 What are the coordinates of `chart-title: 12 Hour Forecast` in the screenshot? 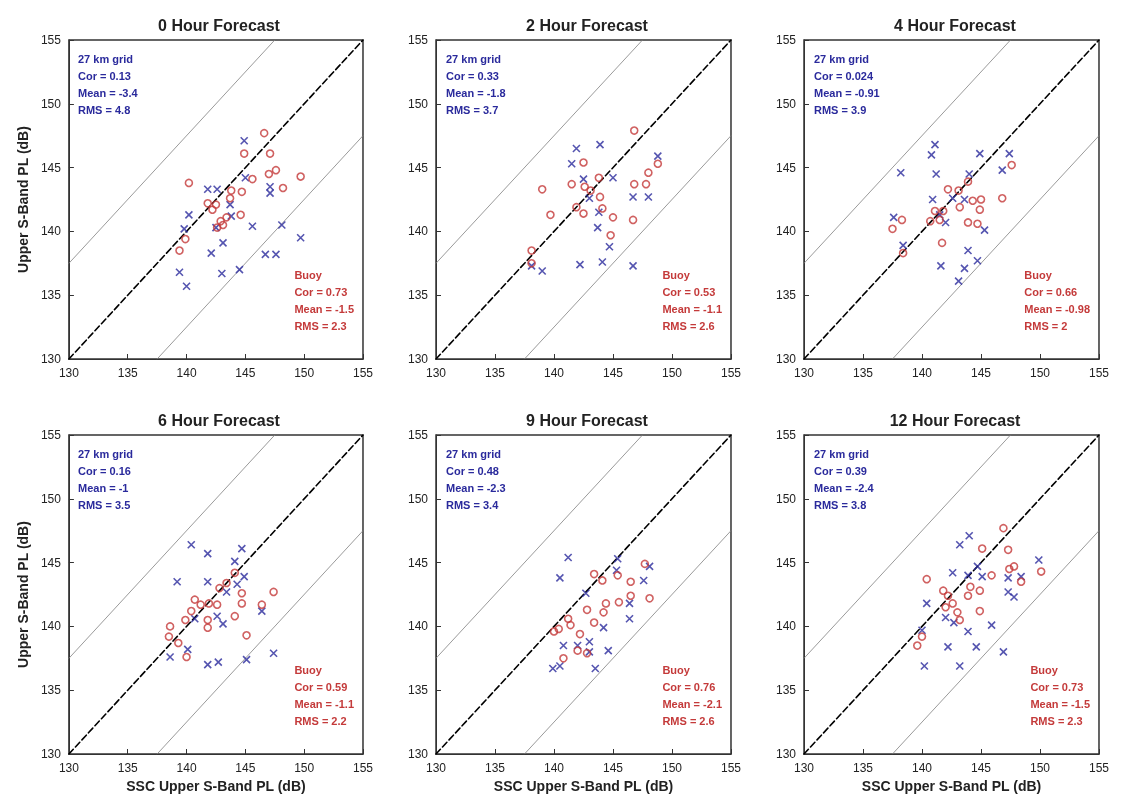 It's located at (955, 420).